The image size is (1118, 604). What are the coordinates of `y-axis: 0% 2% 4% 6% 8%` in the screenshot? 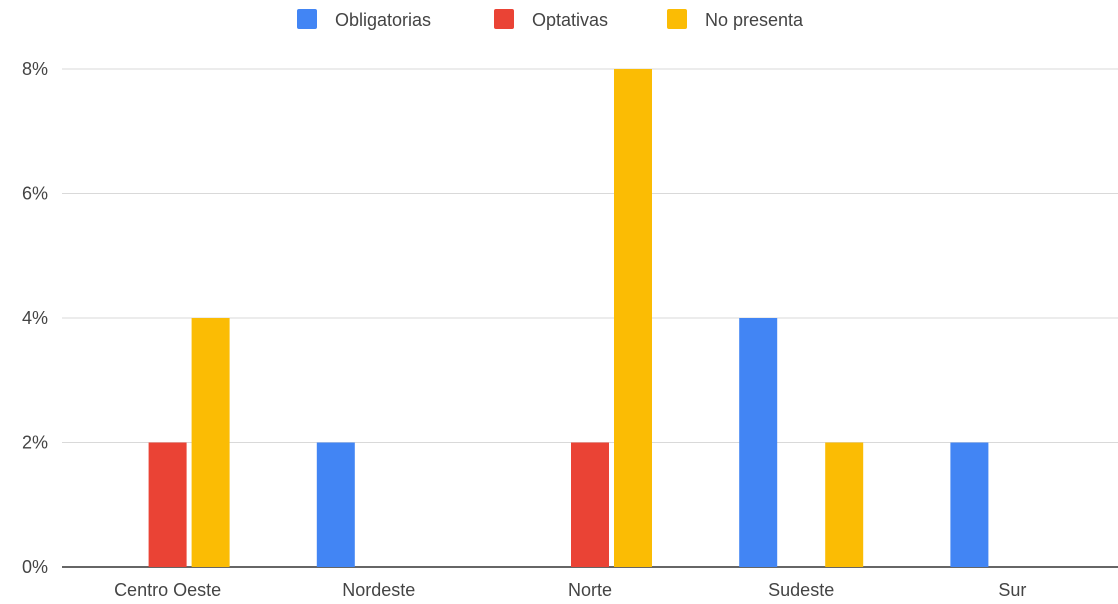 It's located at (35, 318).